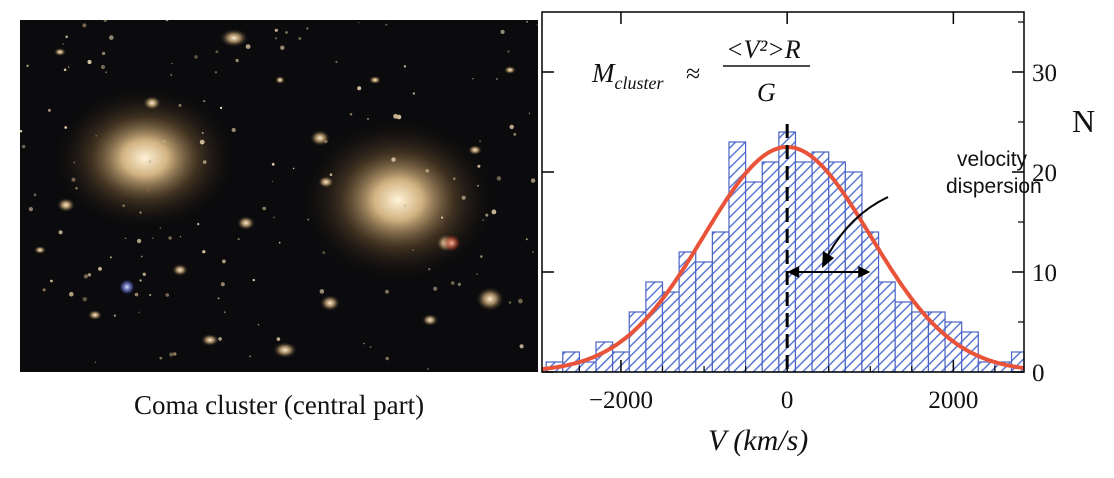 The height and width of the screenshot is (478, 1114). I want to click on y-tick-label: 10, so click(1044, 273).